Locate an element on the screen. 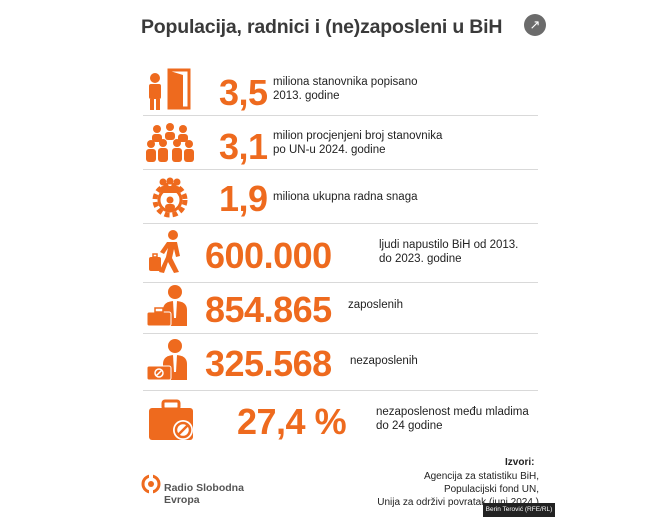  share-icon: ↗ is located at coordinates (535, 25).